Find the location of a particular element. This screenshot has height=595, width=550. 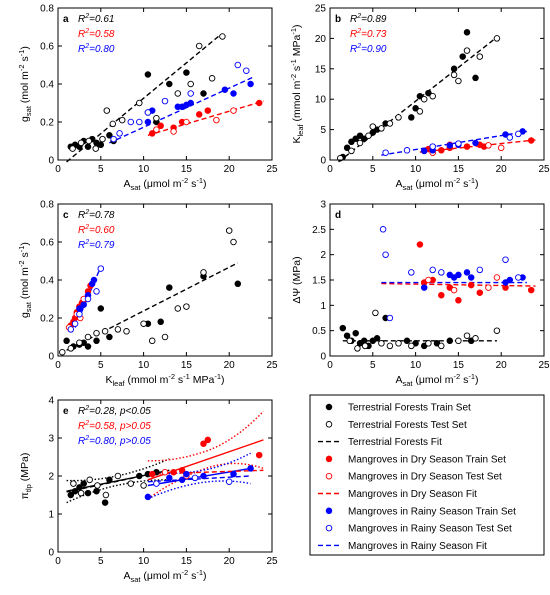

fit-line-terrestrial is located at coordinates (152, 306).